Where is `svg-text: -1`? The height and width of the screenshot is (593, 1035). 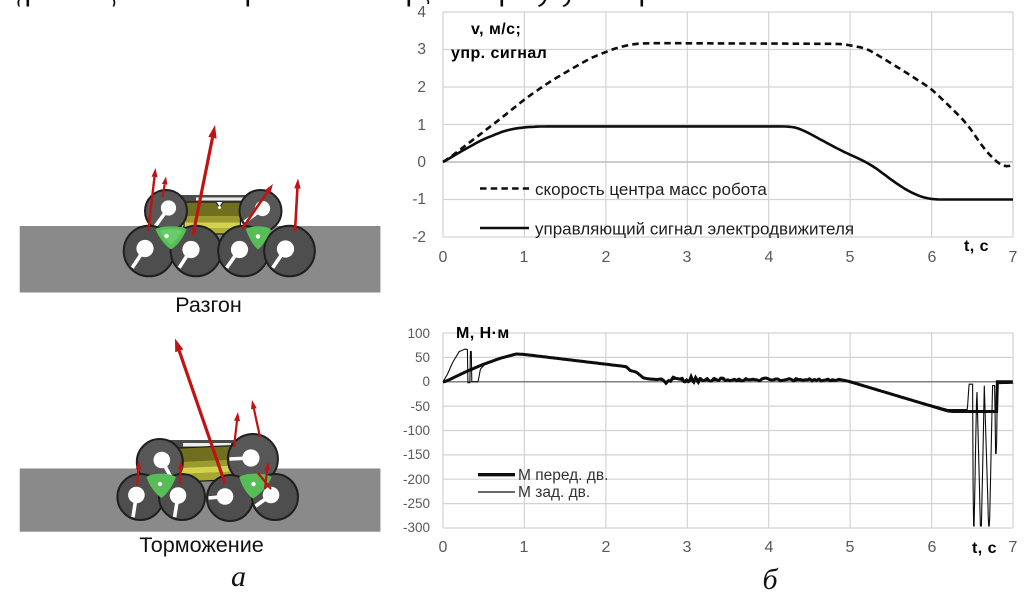
svg-text: -1 is located at coordinates (419, 199).